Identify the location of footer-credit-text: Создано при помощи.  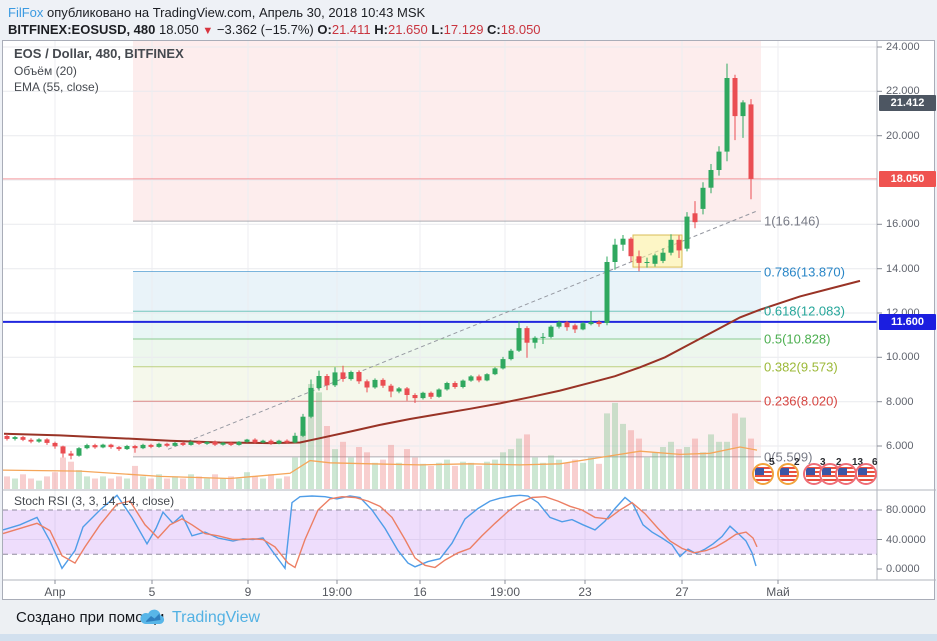
(90, 617).